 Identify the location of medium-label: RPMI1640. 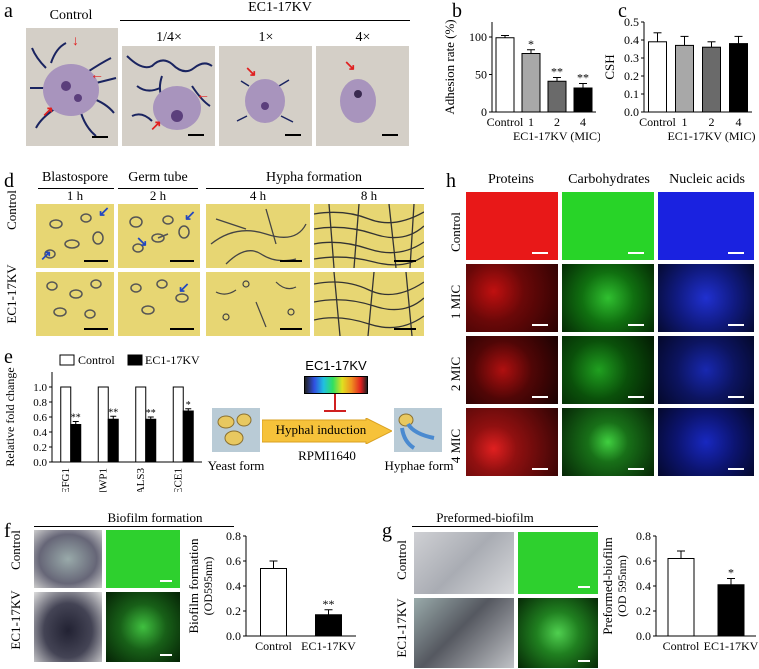
(327, 455).